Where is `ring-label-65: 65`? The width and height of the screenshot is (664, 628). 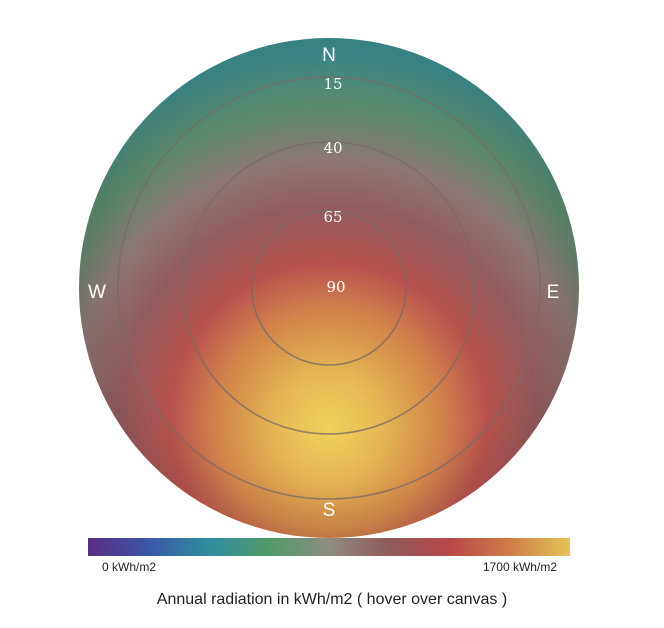
ring-label-65: 65 is located at coordinates (332, 217).